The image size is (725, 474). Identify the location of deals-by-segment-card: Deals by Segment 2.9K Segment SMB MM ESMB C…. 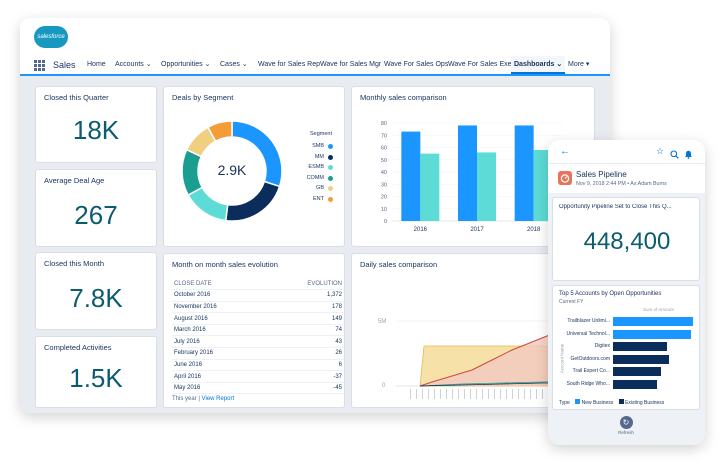
(254, 166).